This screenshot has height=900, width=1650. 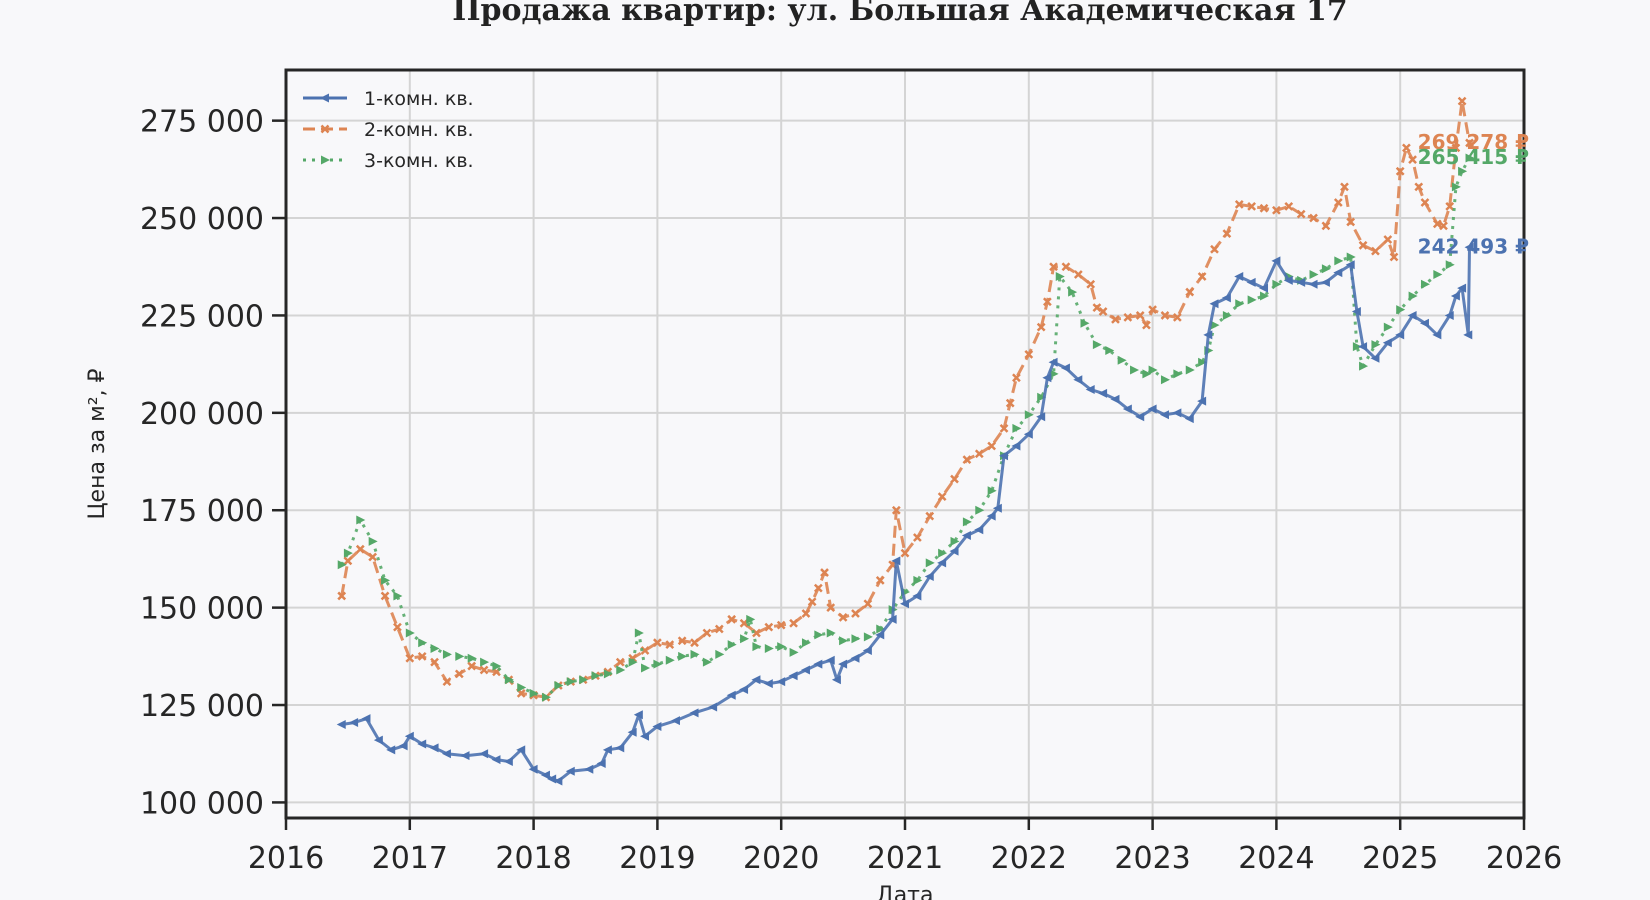 I want to click on x-tick-label: 2022, so click(x=1029, y=858).